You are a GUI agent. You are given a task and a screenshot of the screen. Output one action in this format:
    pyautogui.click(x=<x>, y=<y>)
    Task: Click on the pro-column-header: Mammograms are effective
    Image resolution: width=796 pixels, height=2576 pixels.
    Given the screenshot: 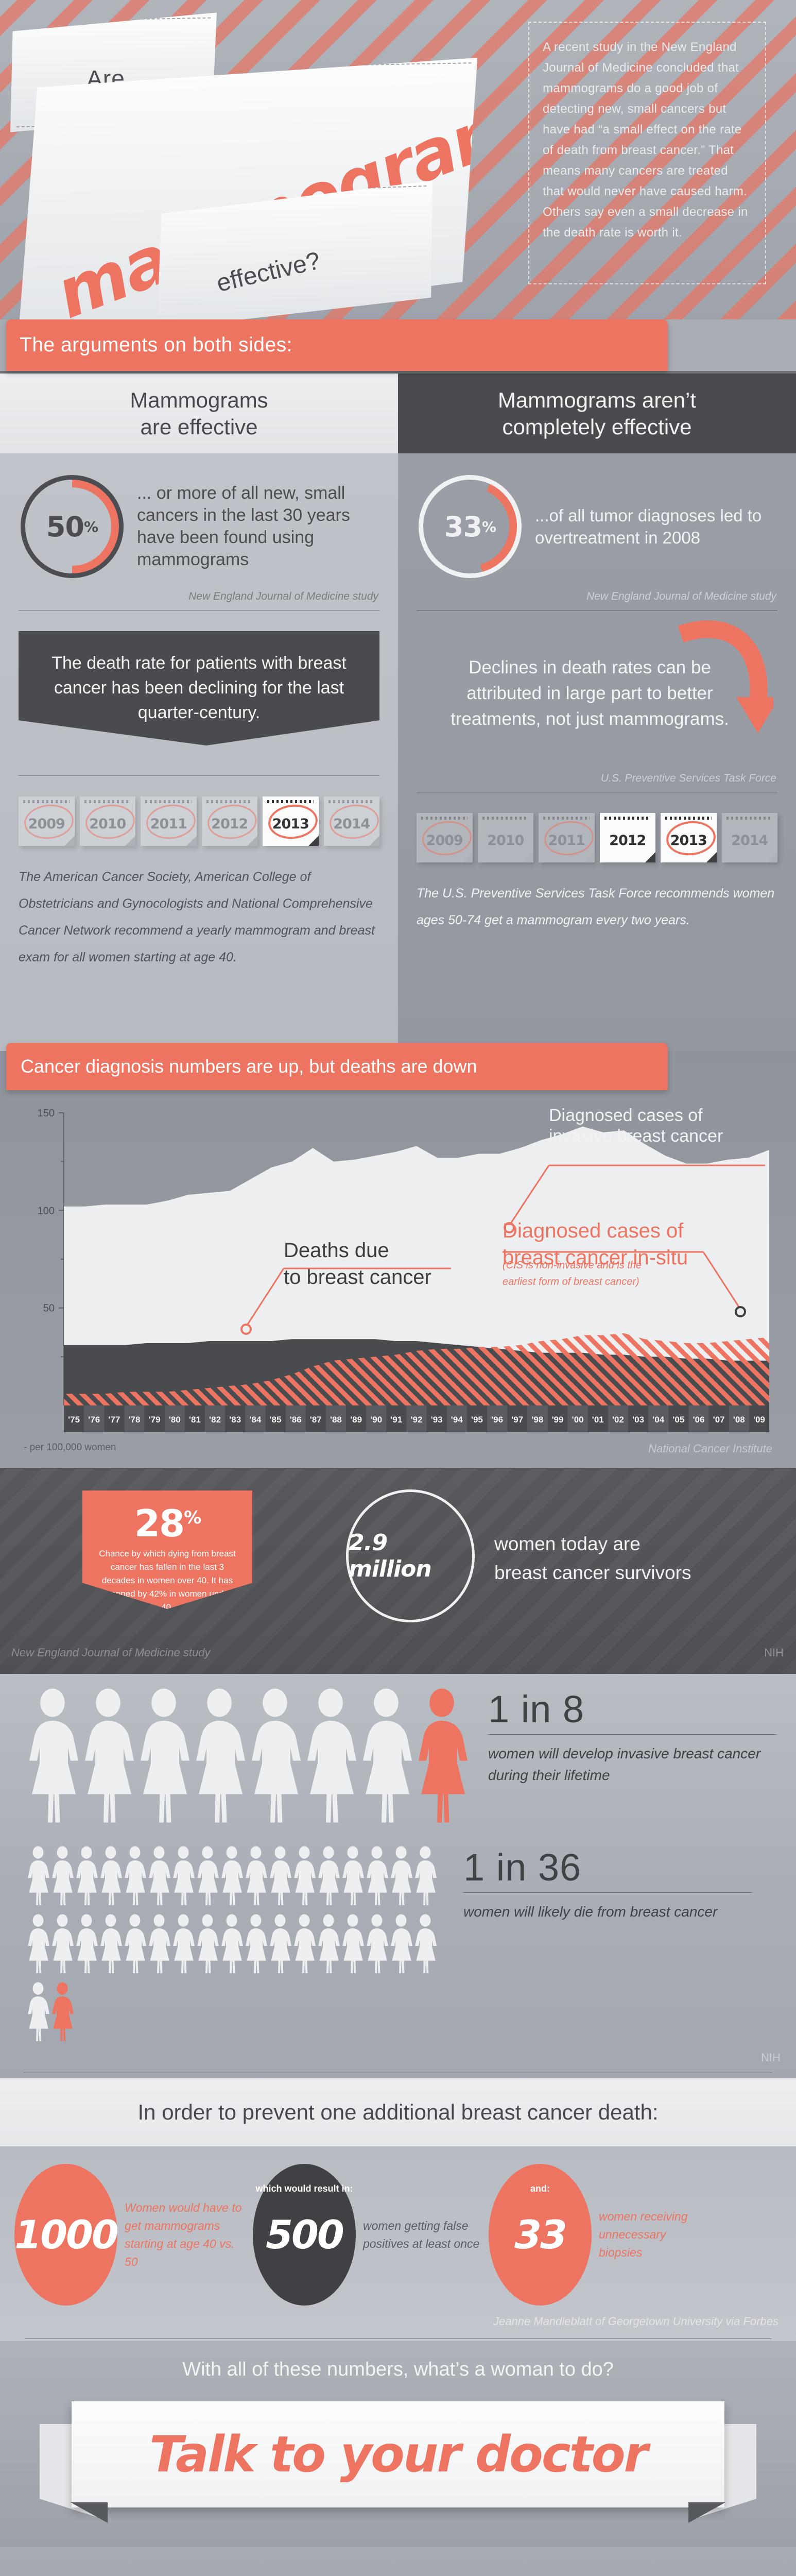 What is the action you would take?
    pyautogui.click(x=199, y=414)
    